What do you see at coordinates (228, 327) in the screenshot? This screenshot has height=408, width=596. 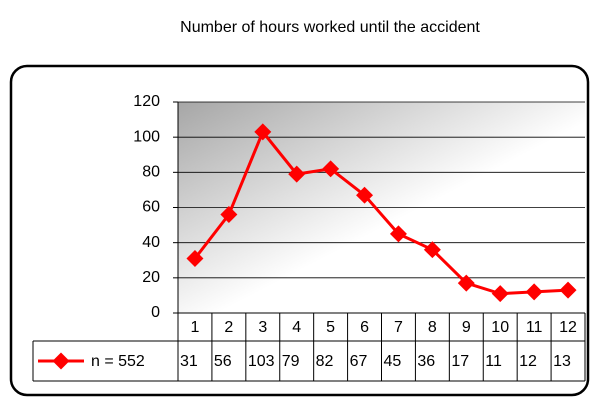 I see `x-tick-label: 2` at bounding box center [228, 327].